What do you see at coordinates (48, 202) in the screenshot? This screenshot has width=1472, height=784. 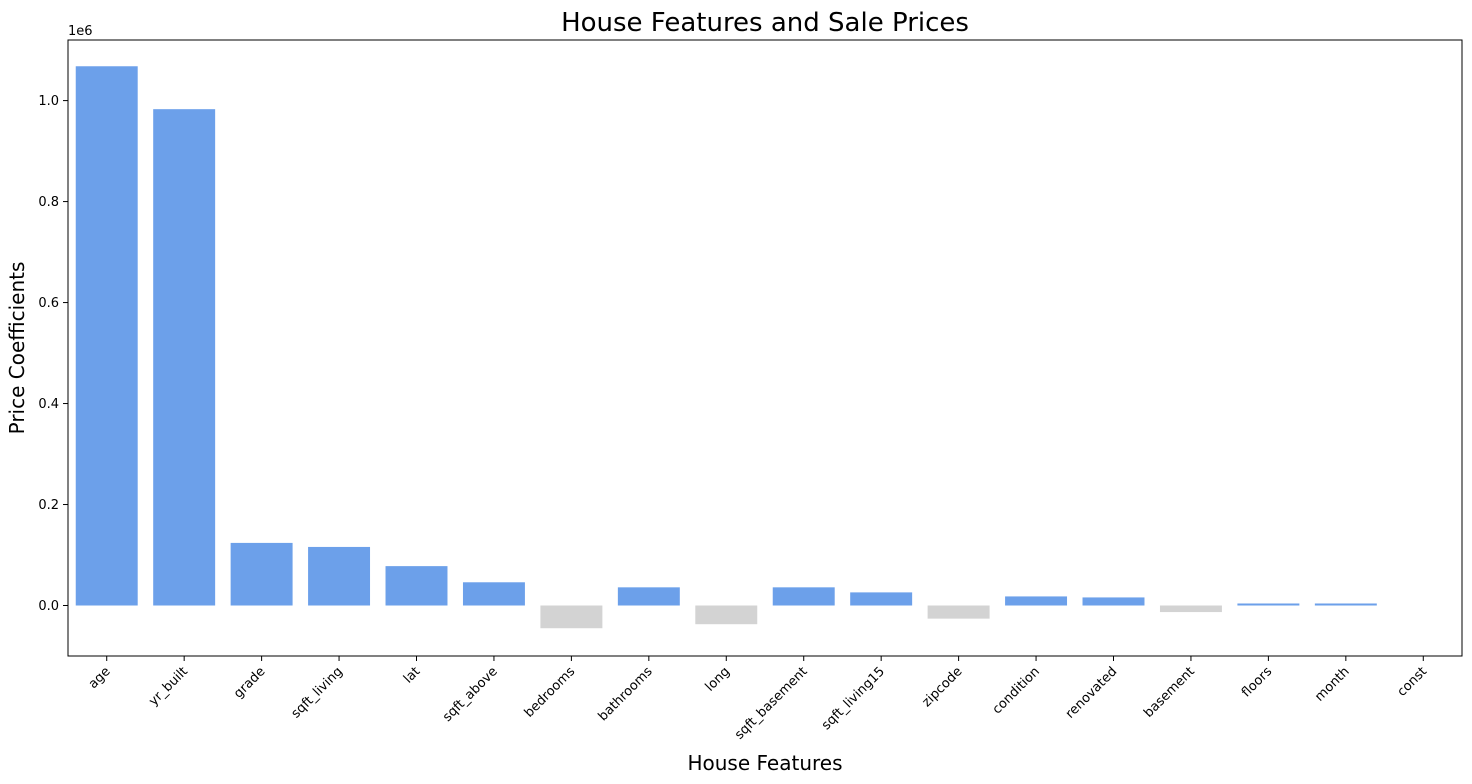 I see `y-tick-label: 0.8` at bounding box center [48, 202].